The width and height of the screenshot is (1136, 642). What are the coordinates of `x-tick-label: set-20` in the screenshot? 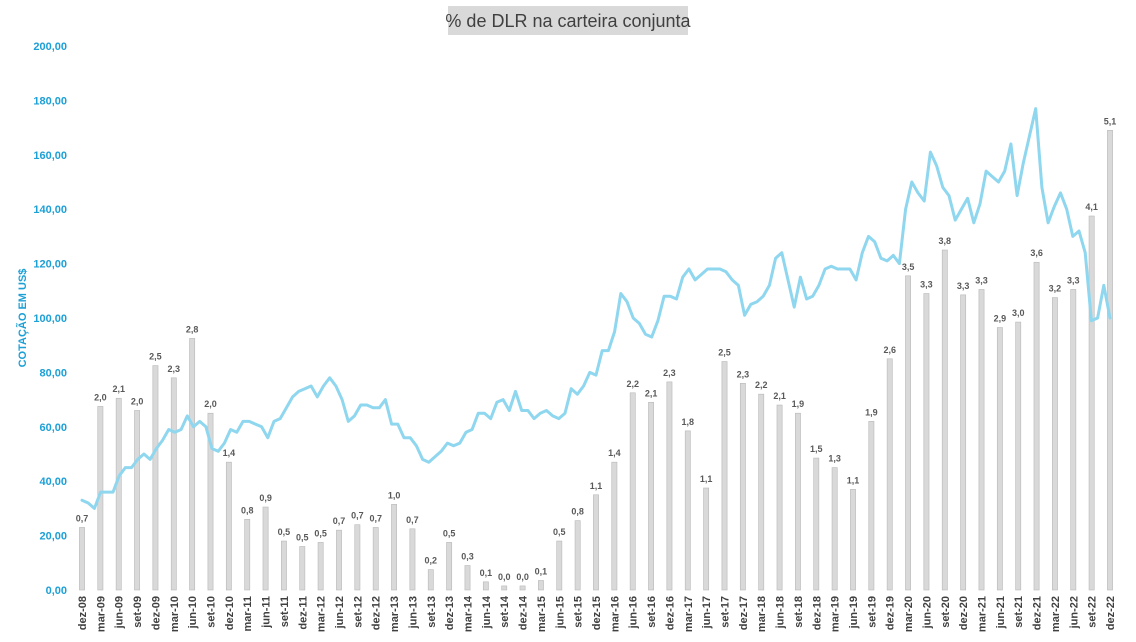 It's located at (946, 612).